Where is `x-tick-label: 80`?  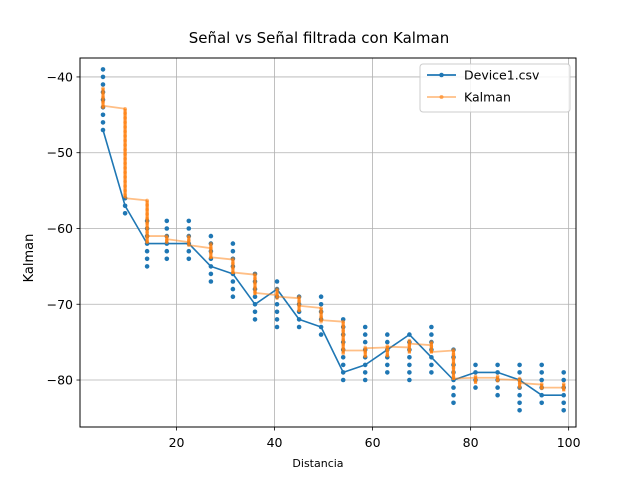
x-tick-label: 80 is located at coordinates (471, 442).